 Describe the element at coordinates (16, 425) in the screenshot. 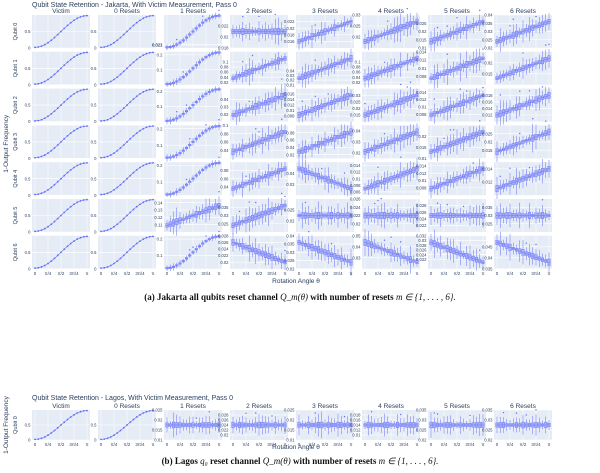

I see `row-label: Qubit 0` at that location.